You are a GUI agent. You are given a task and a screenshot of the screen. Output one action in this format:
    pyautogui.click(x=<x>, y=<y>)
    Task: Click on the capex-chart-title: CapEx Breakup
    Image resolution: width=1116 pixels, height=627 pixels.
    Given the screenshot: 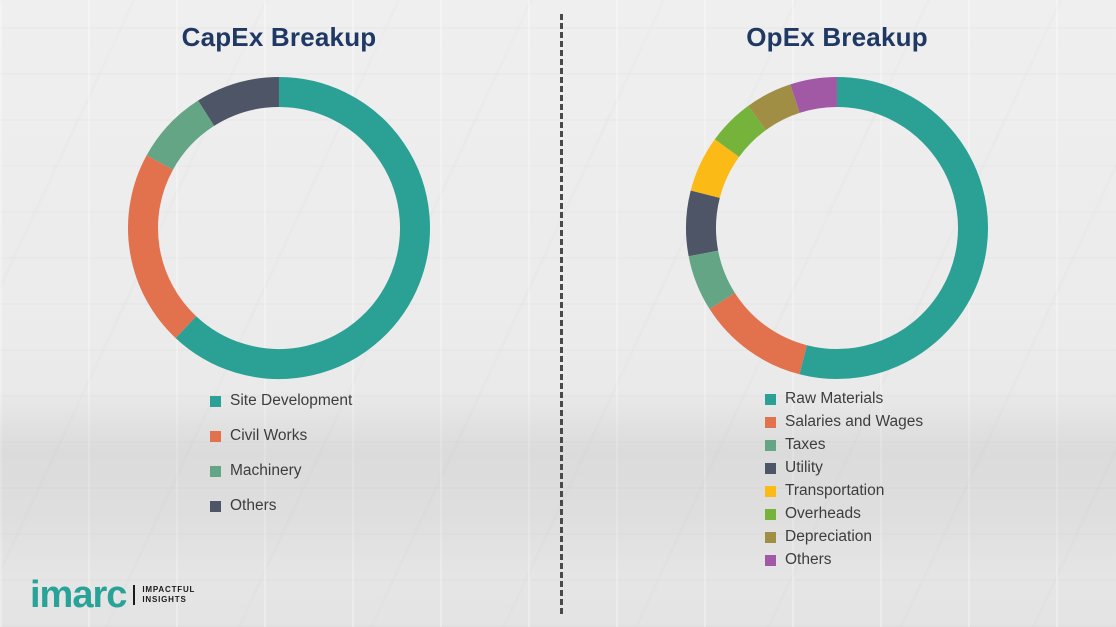 What is the action you would take?
    pyautogui.click(x=279, y=37)
    